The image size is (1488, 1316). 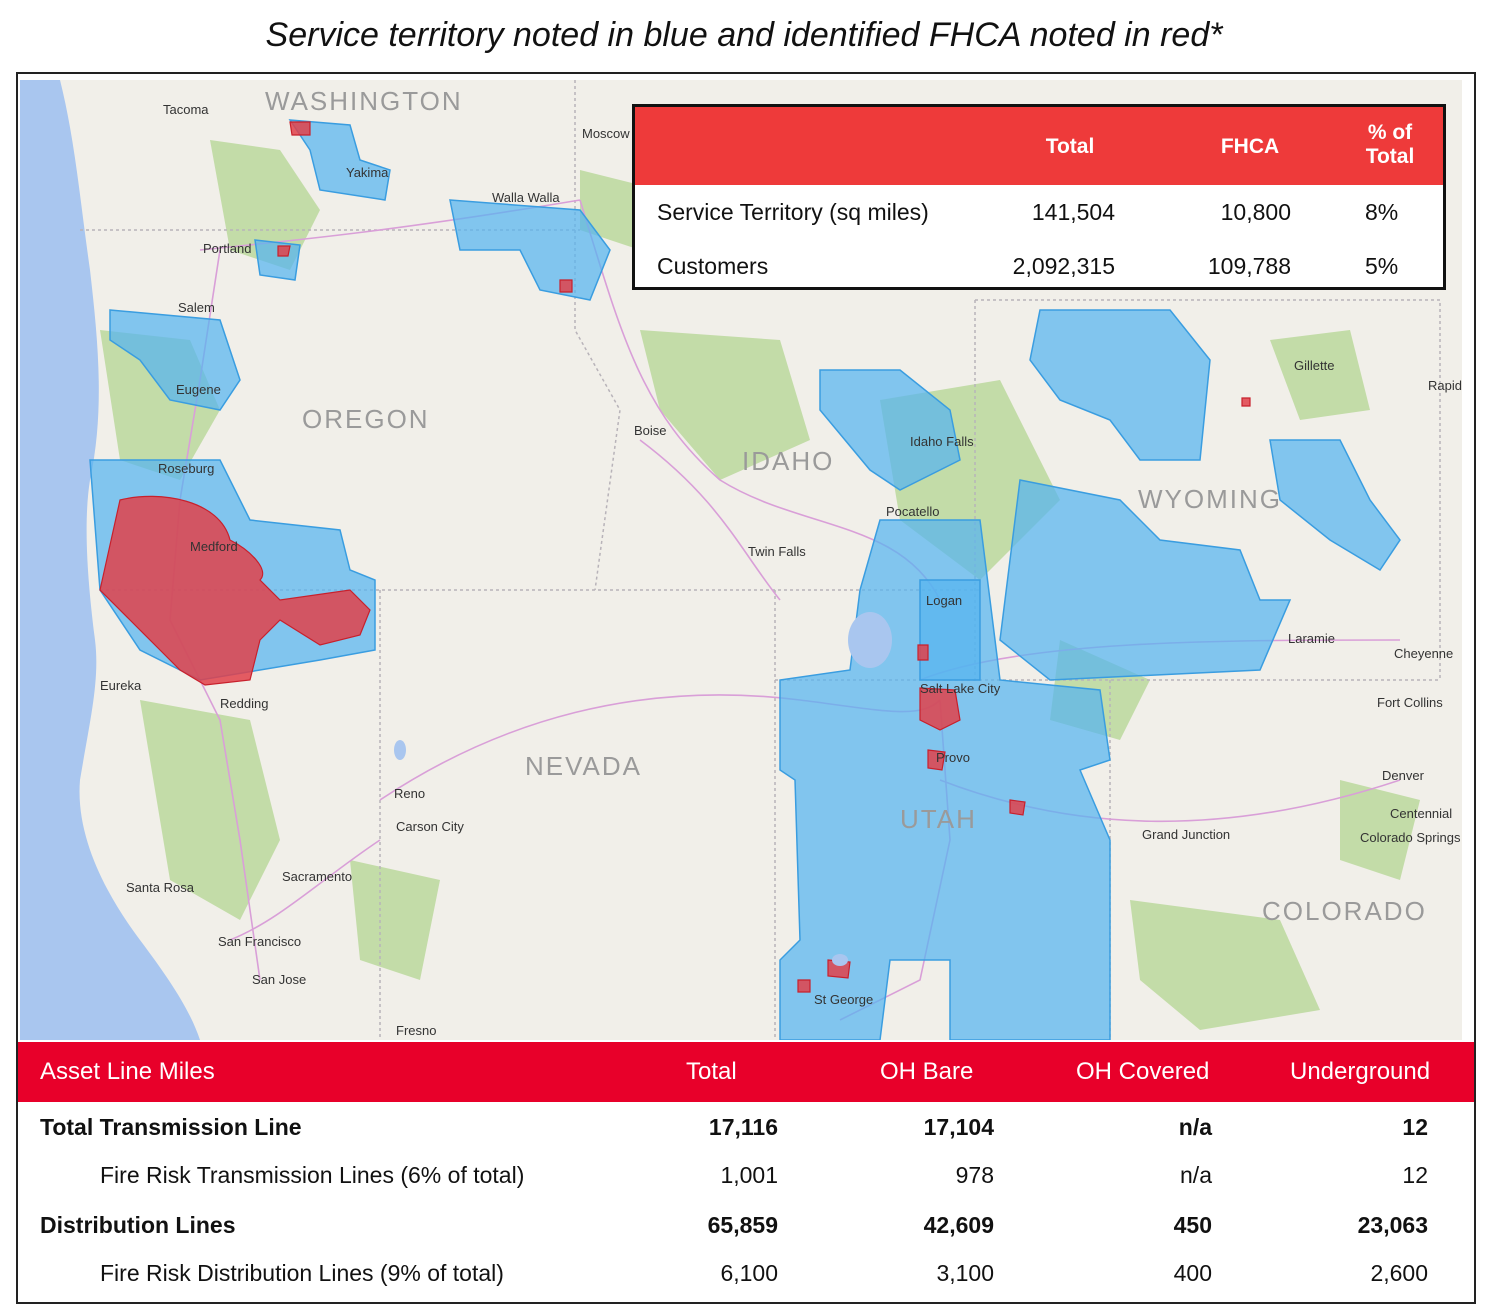 What do you see at coordinates (788, 461) in the screenshot?
I see `state-label-idaho: IDAHO` at bounding box center [788, 461].